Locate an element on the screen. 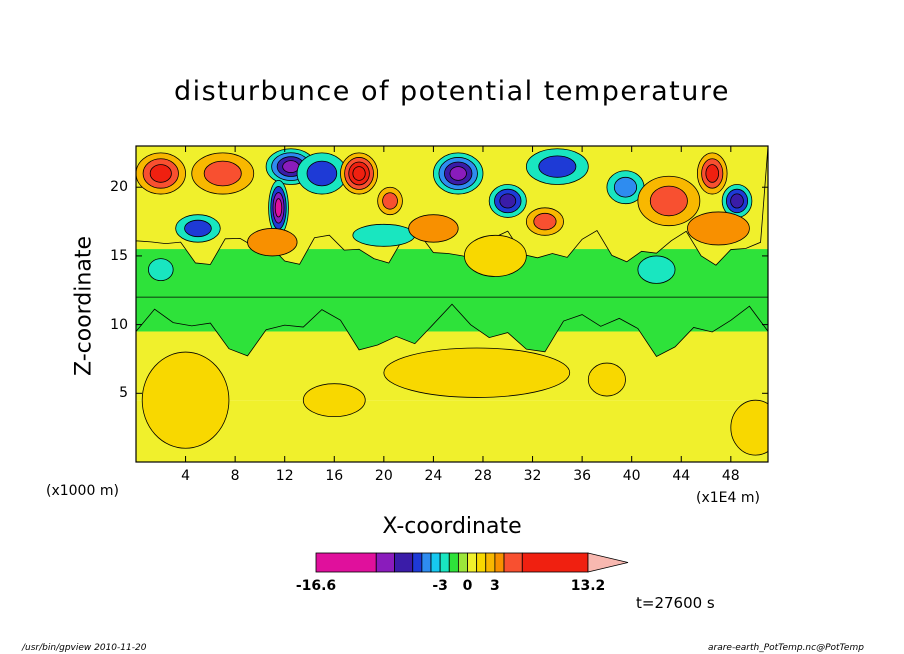  x-tick-label: 24 is located at coordinates (433, 476).